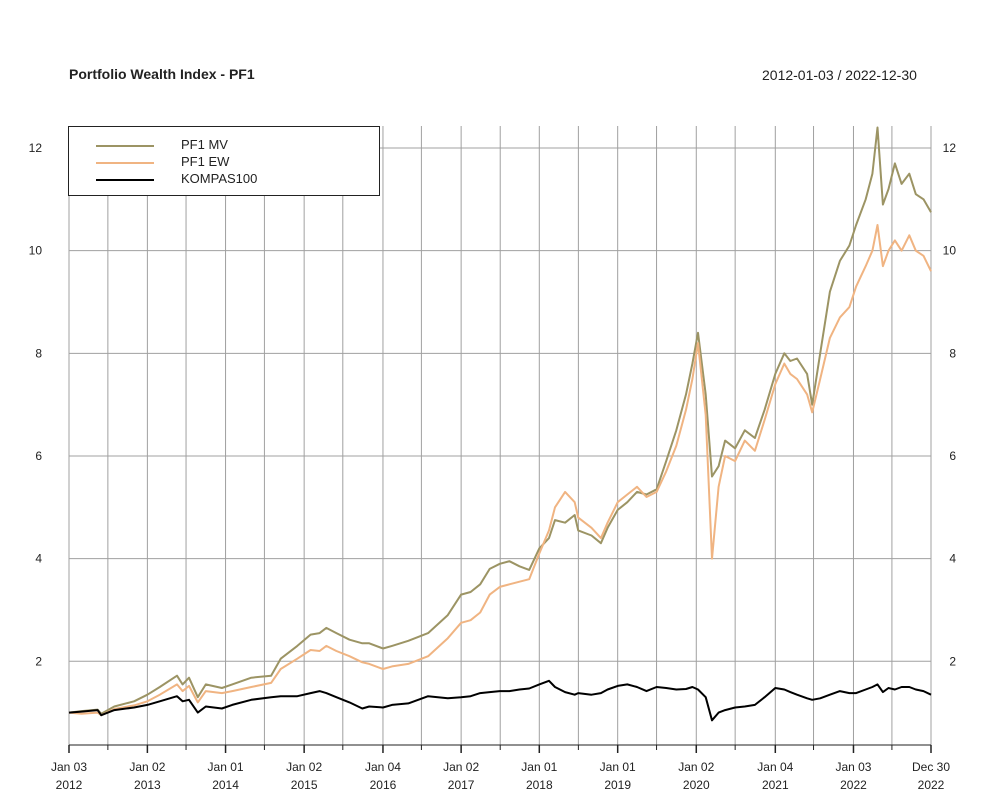  What do you see at coordinates (69, 785) in the screenshot?
I see `x-tick-label-year: 2012` at bounding box center [69, 785].